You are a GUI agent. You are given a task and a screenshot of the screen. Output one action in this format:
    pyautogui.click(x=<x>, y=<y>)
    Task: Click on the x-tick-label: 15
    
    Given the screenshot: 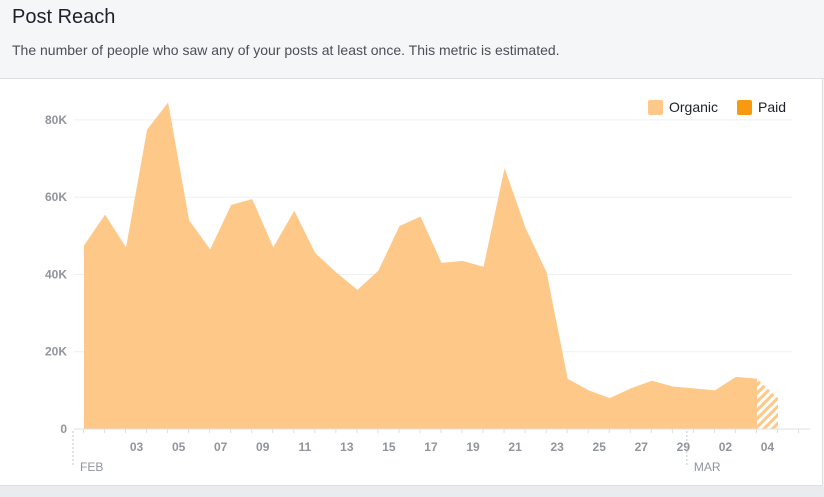 What is the action you would take?
    pyautogui.click(x=389, y=447)
    